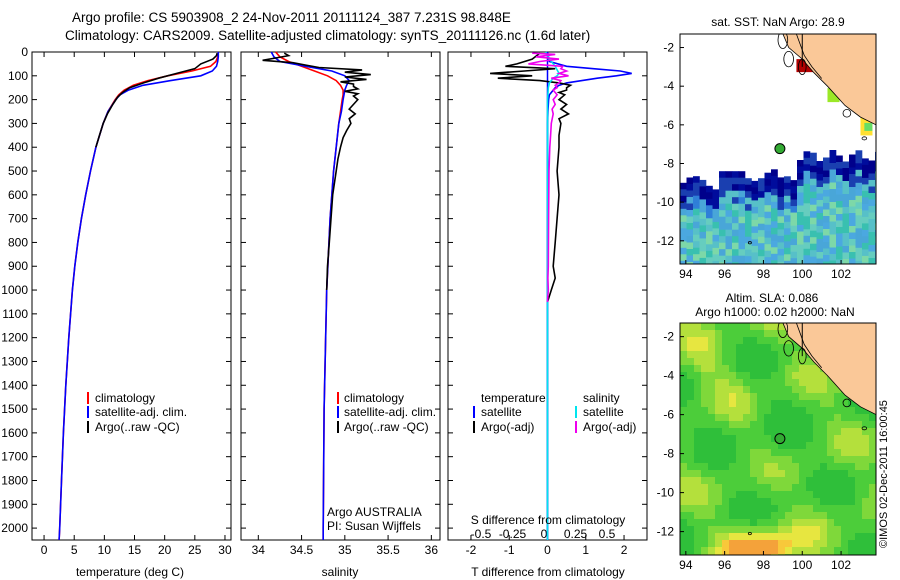  I want to click on map-x-tick-label: 96, so click(725, 274).